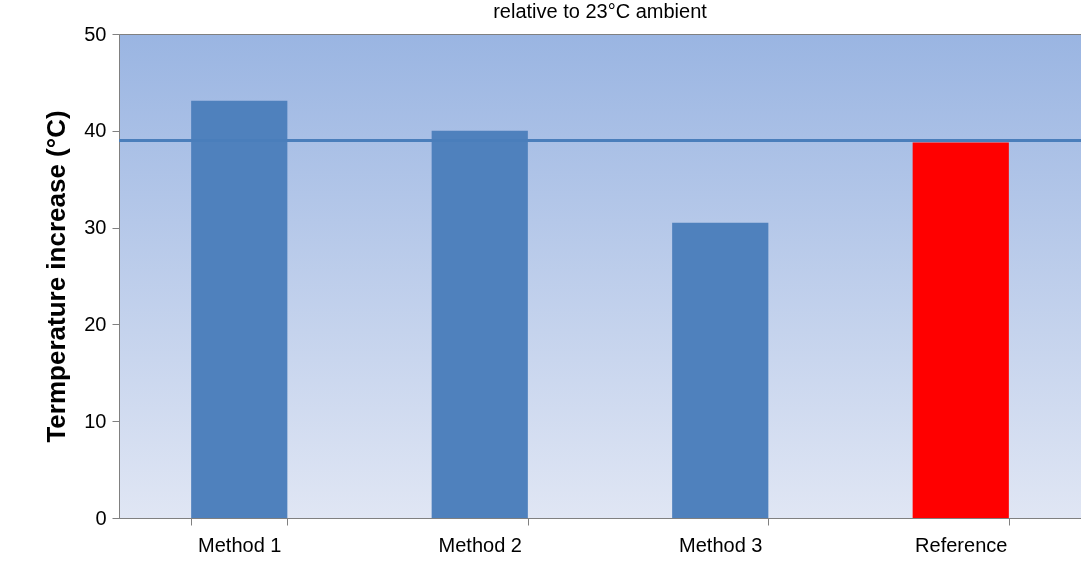 The image size is (1081, 568). Describe the element at coordinates (95, 130) in the screenshot. I see `y-tick-label: 40` at that location.